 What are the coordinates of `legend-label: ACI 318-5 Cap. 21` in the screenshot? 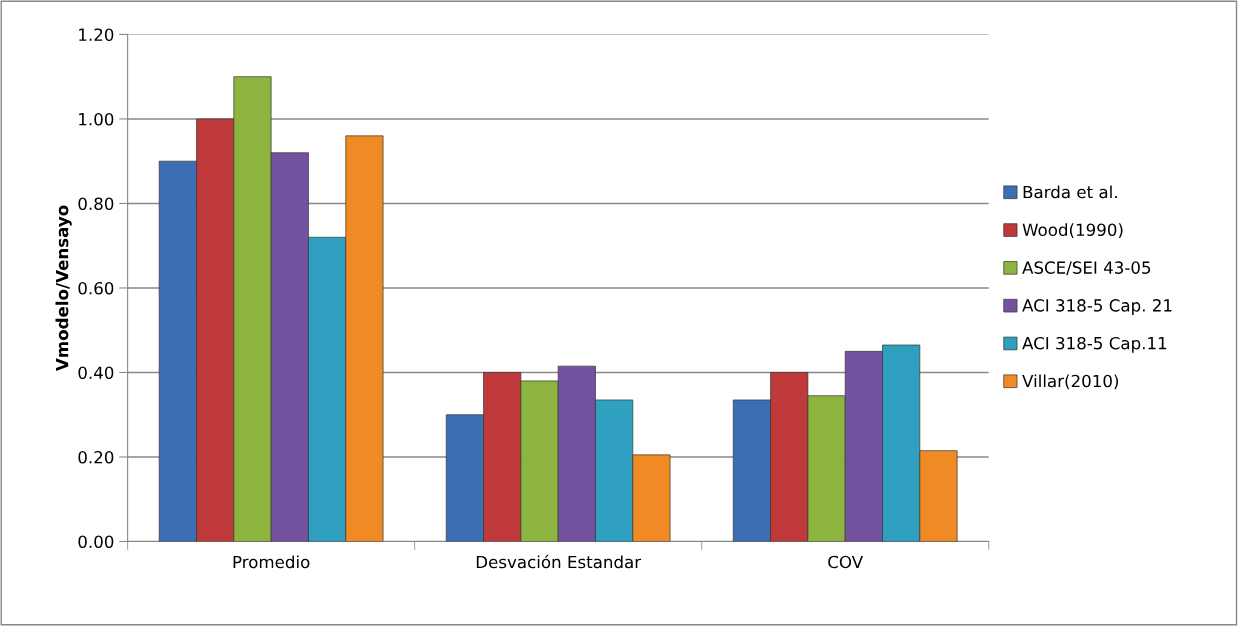 It's located at (1097, 307).